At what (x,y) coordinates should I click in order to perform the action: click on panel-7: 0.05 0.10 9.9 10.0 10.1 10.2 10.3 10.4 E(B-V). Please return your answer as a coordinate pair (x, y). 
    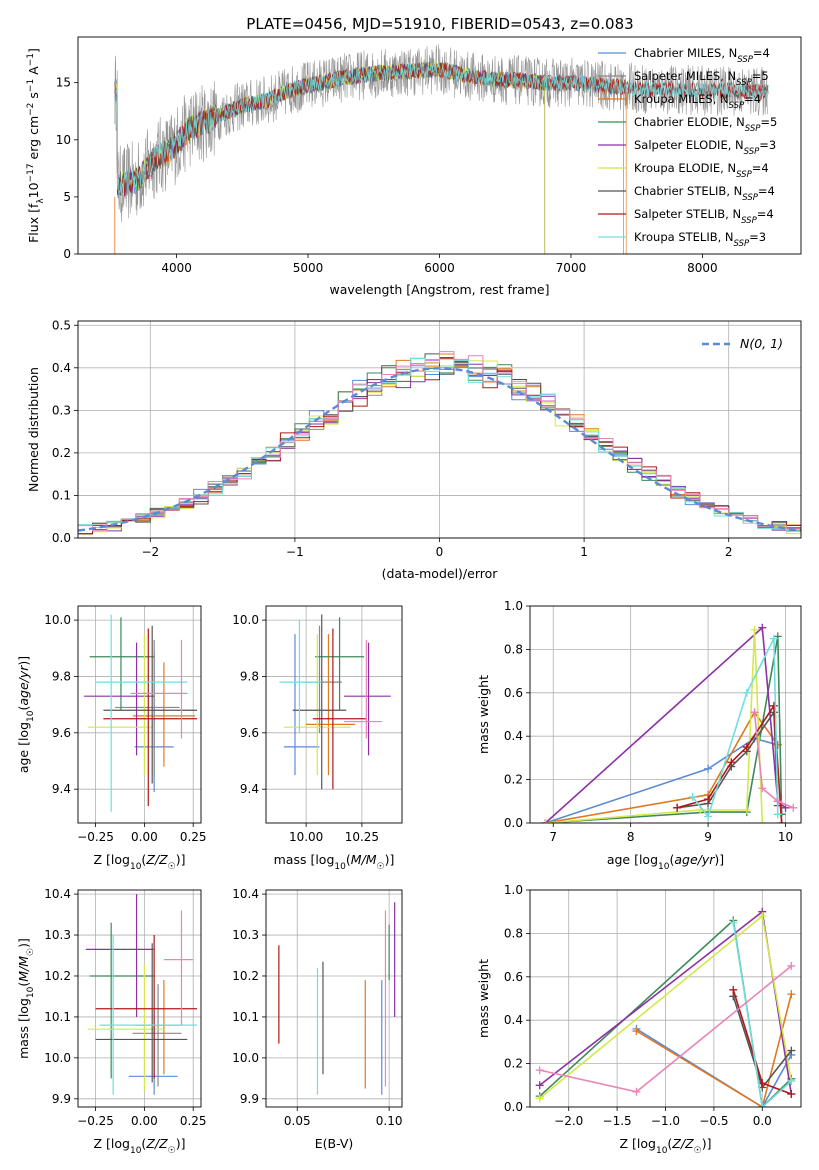
    Looking at the image, I should click on (317, 1019).